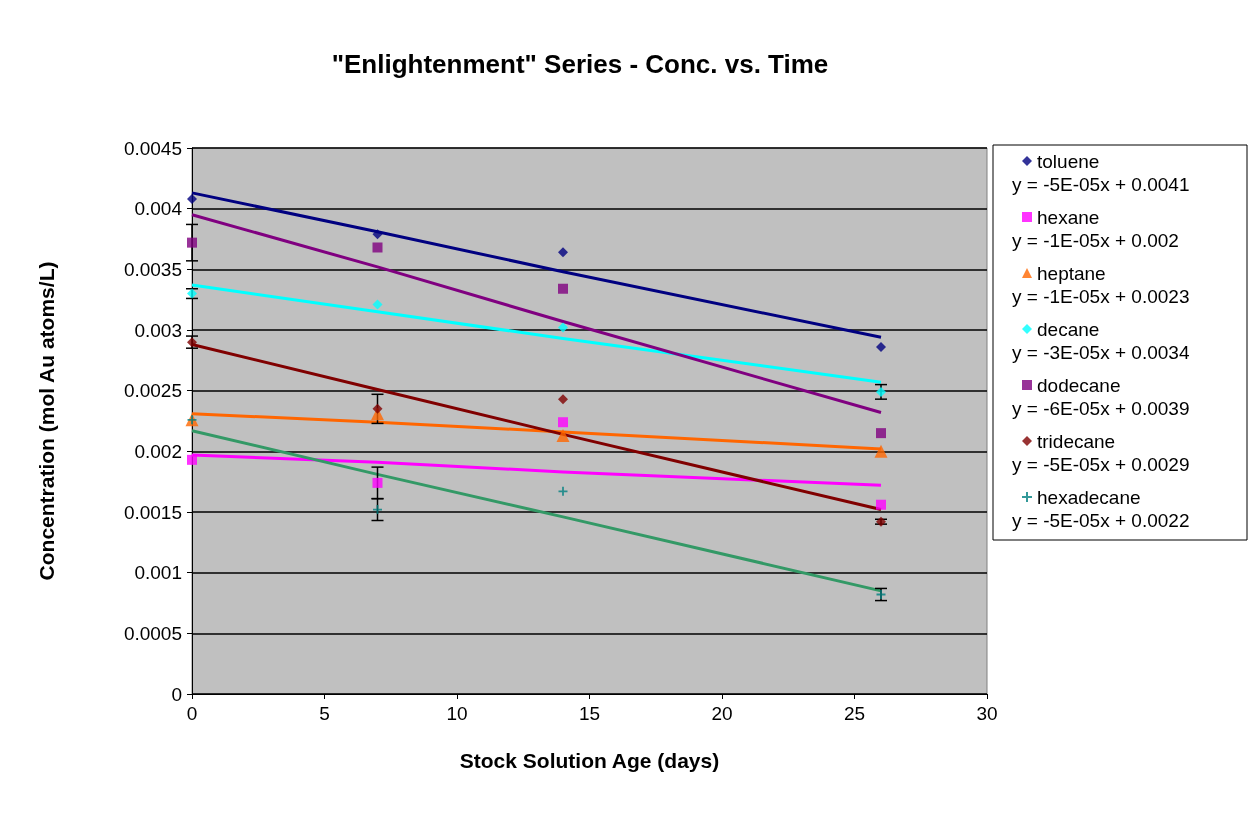  I want to click on text: y = -5E-05x + 0.0029, so click(1101, 464).